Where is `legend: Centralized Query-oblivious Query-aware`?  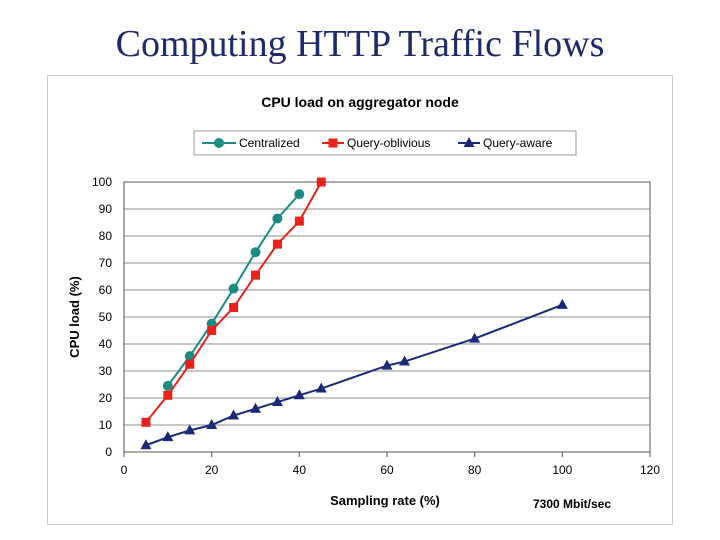
legend: Centralized Query-oblivious Query-aware is located at coordinates (385, 143).